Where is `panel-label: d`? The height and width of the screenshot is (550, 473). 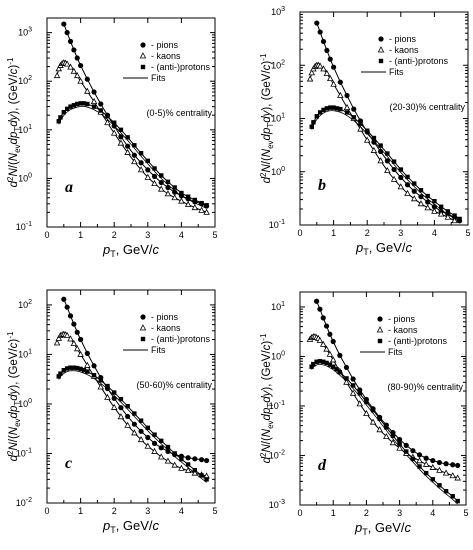 panel-label: d is located at coordinates (322, 465).